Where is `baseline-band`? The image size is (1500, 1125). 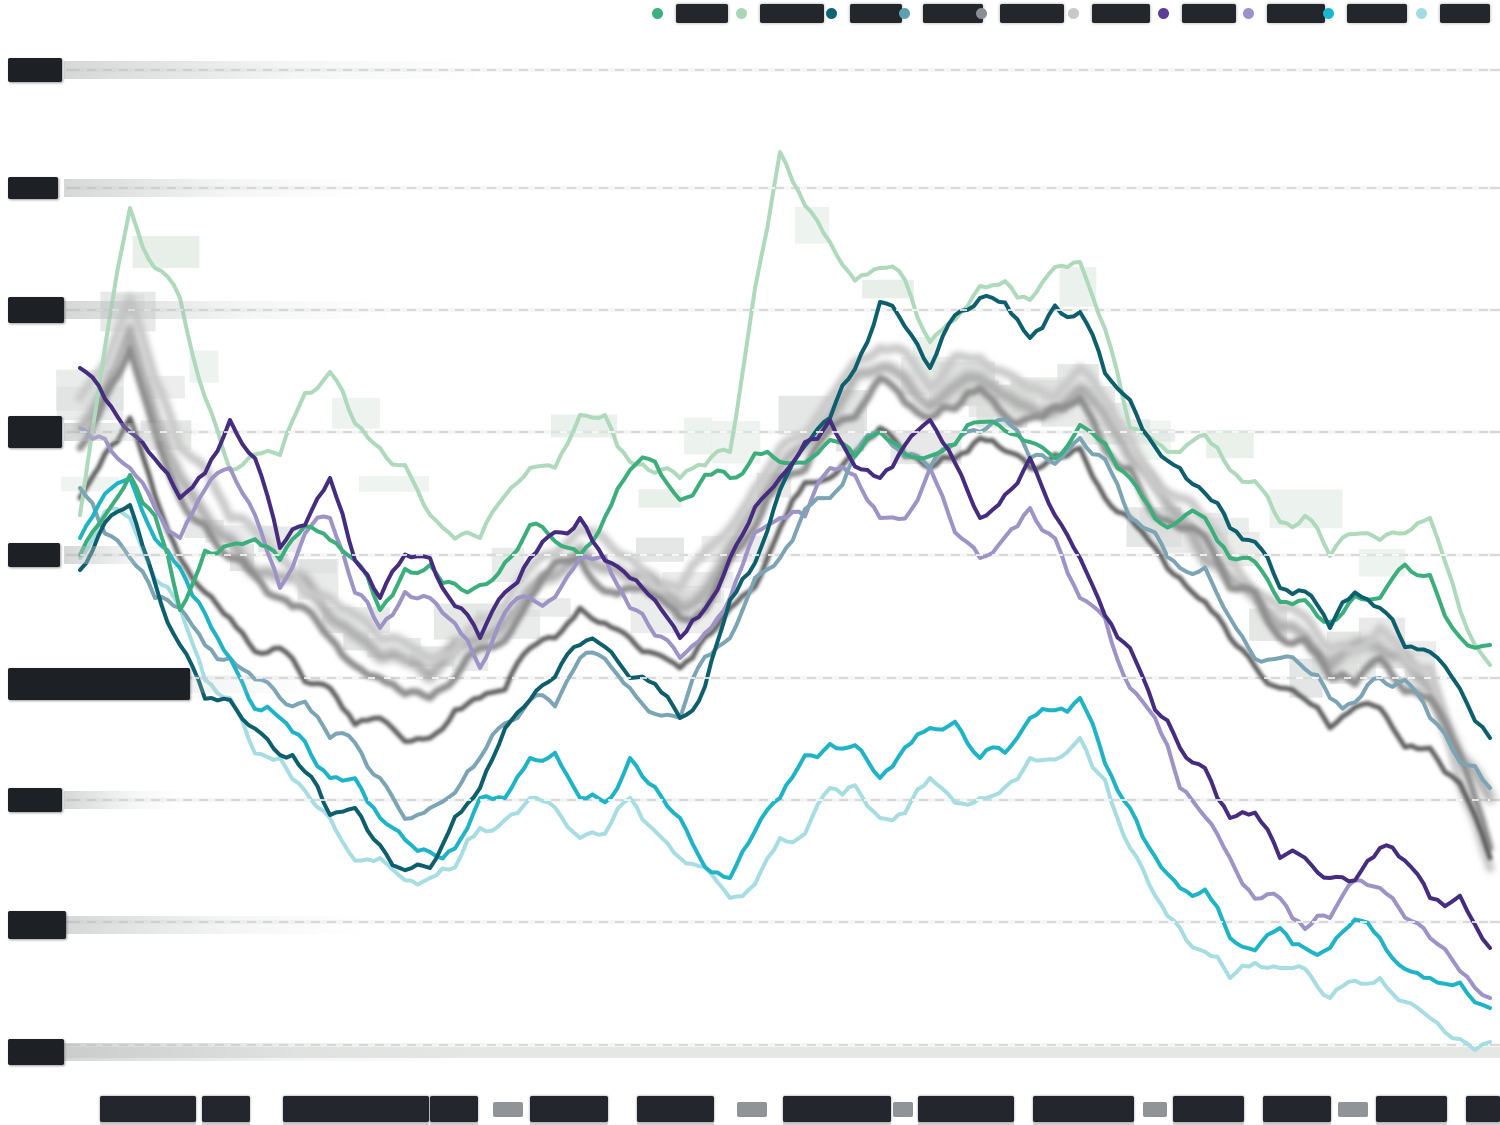 baseline-band is located at coordinates (783, 1052).